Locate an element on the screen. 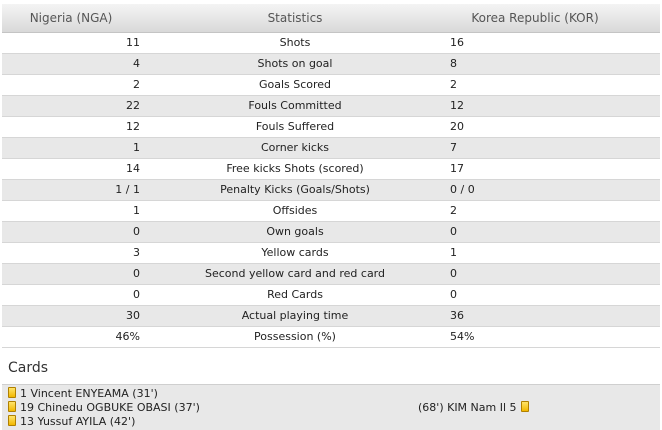 This screenshot has width=662, height=430. home-value: 3 is located at coordinates (136, 252).